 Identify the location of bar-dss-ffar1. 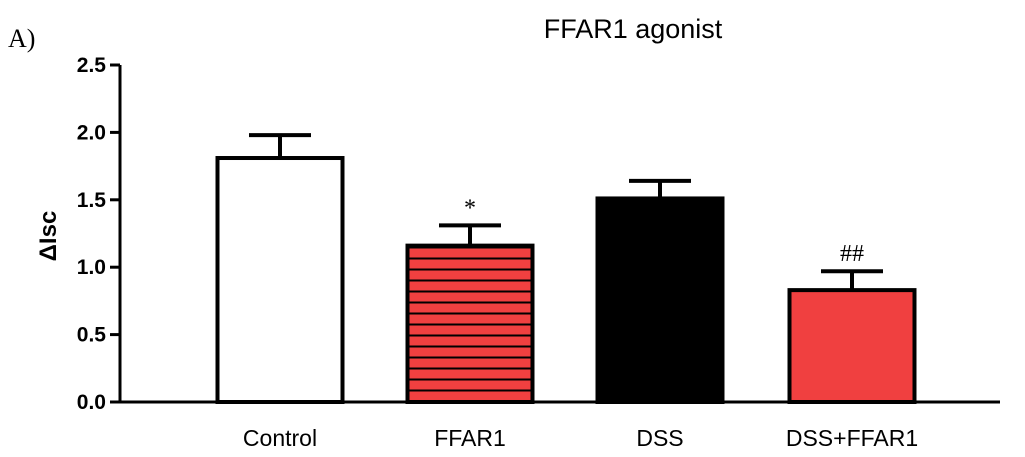
(852, 346).